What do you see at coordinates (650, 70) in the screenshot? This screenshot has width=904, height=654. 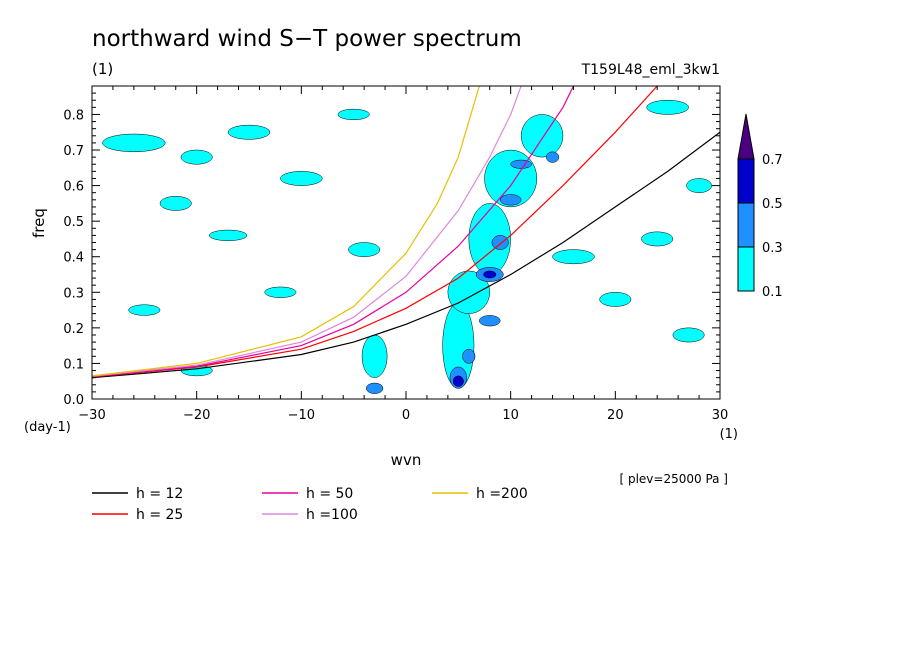 I see `run-label: T159L48_eml_3kw1` at bounding box center [650, 70].